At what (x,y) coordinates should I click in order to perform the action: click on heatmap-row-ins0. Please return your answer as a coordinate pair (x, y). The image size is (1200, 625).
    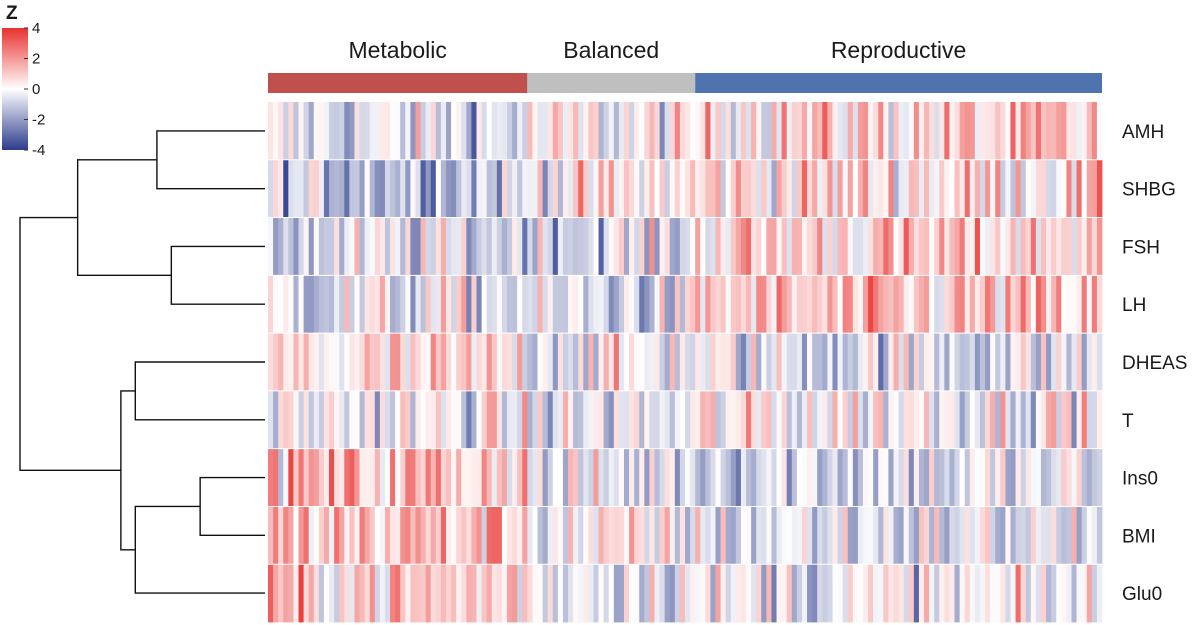
    Looking at the image, I should click on (685, 477).